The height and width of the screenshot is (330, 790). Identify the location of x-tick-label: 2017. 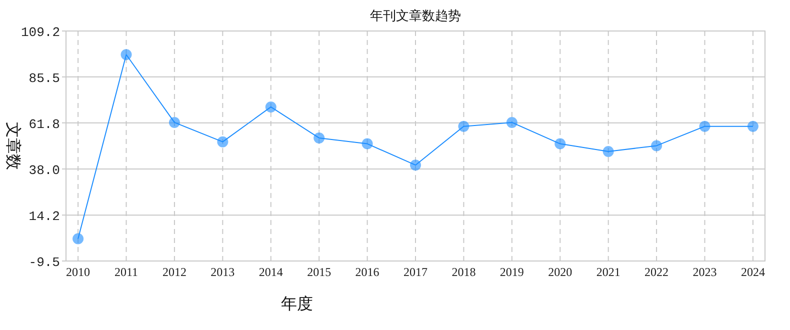
(416, 272).